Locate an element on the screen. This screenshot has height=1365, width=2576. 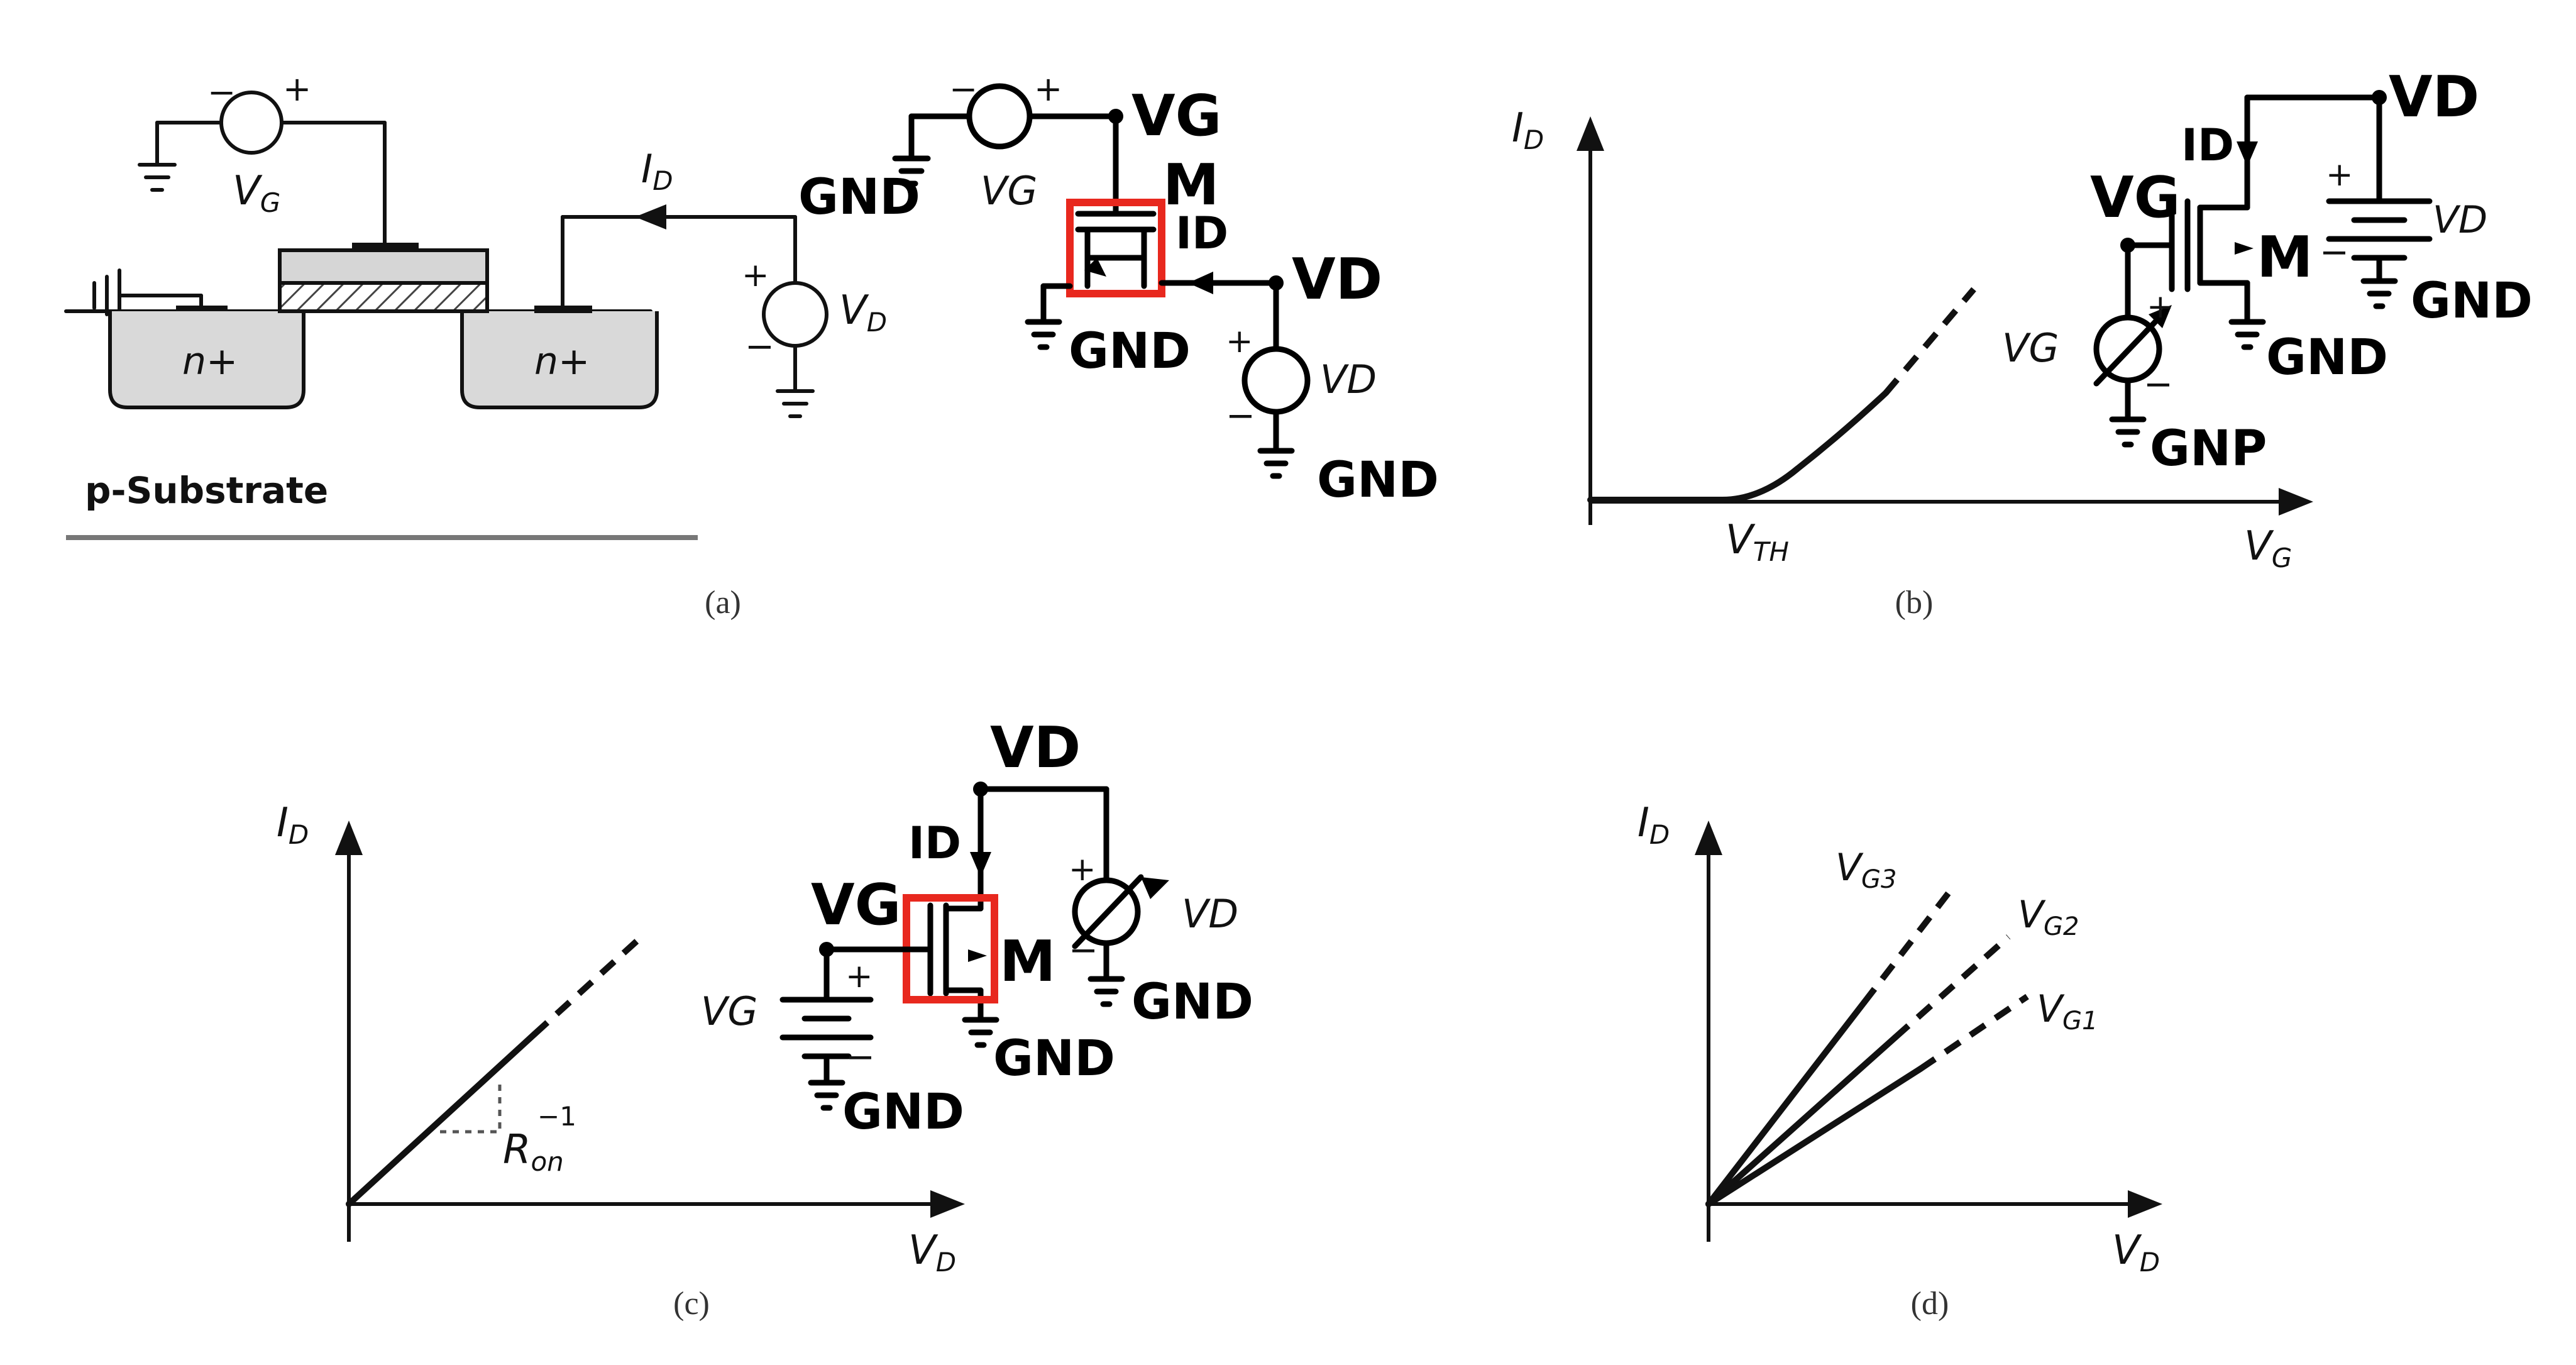
curve-vg2 is located at coordinates (1802, 1120).